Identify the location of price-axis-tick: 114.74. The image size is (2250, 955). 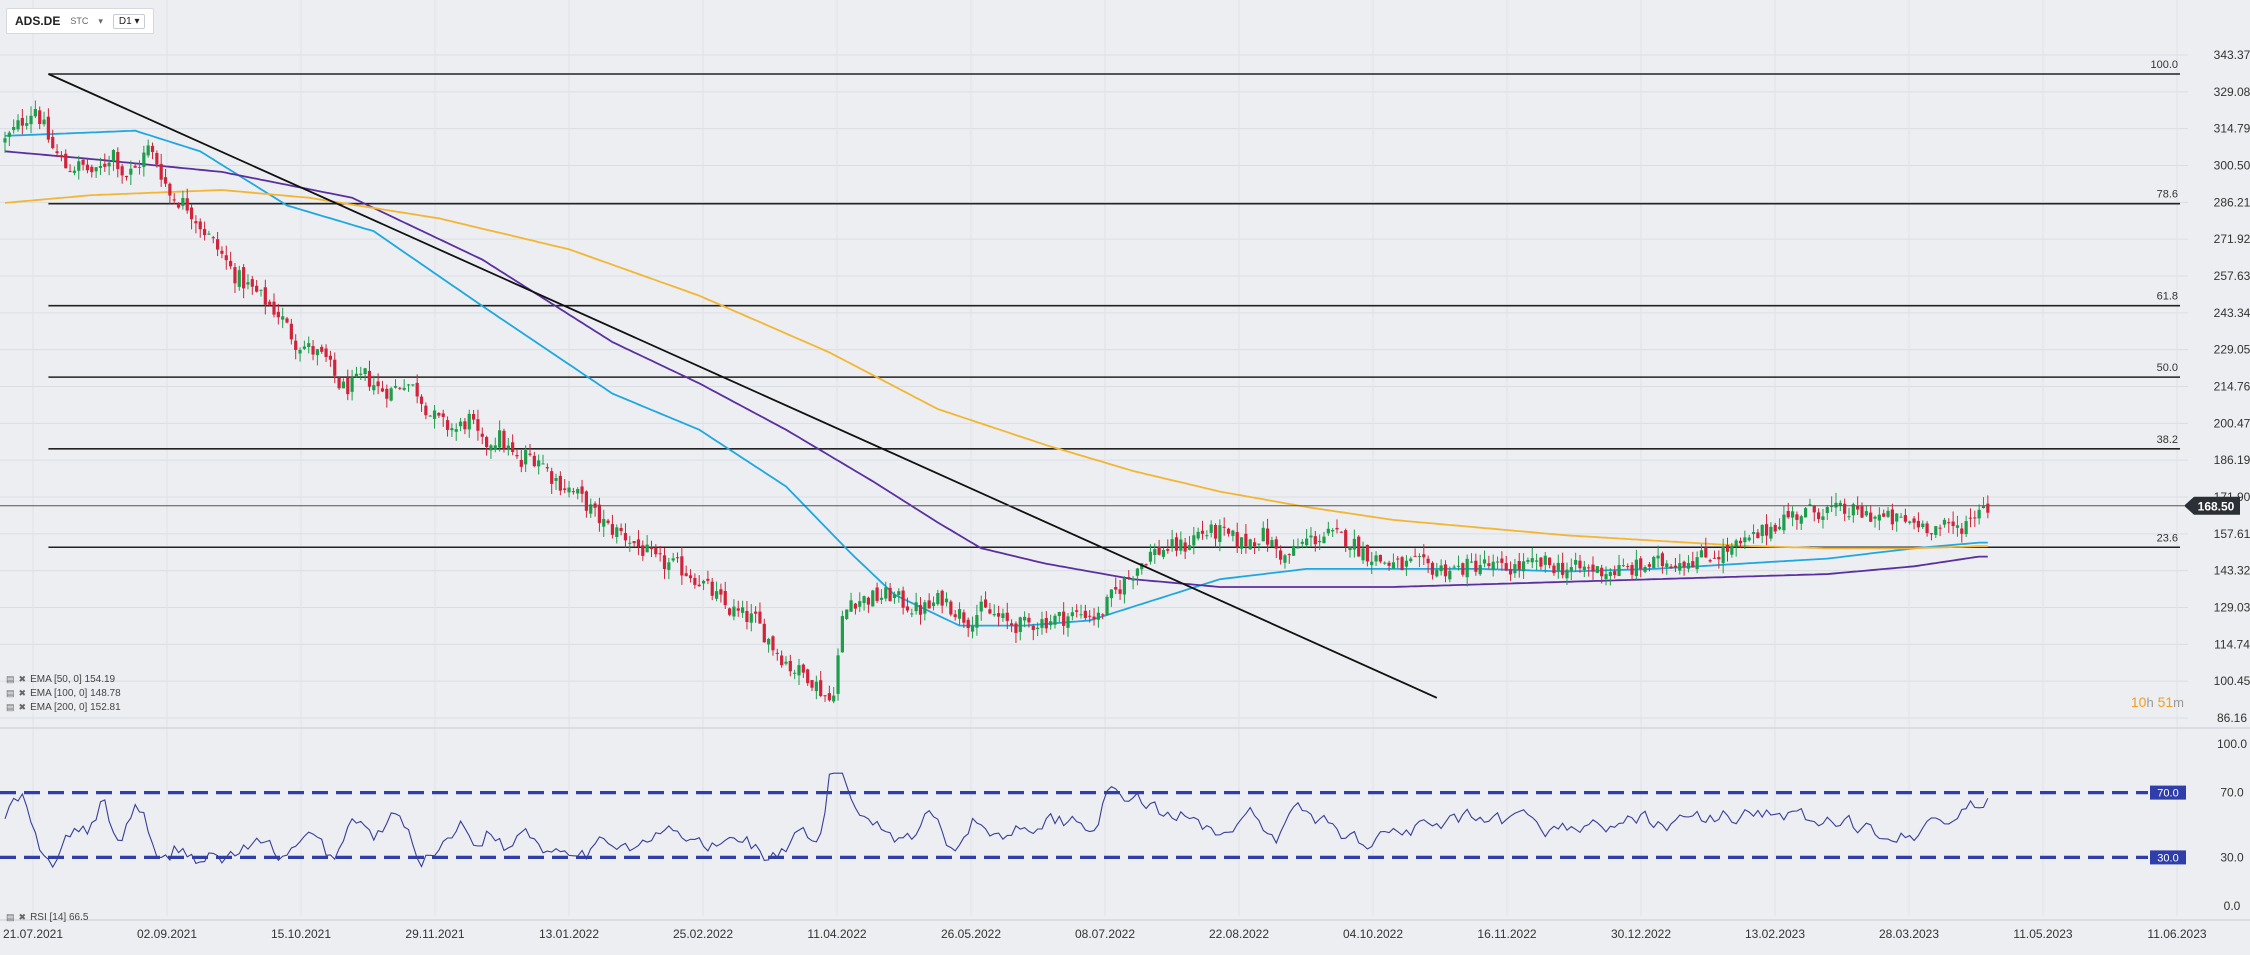
(2232, 644).